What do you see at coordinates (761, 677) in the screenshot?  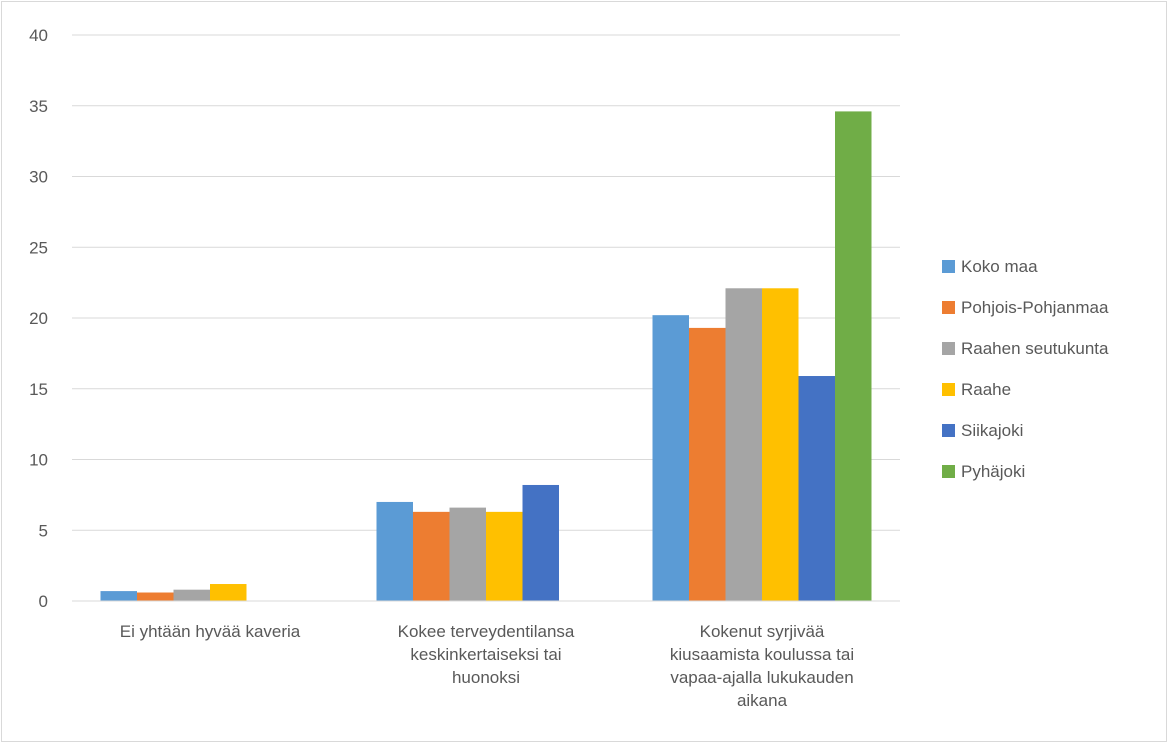 I see `x-tick-label: vapaa-ajalla lukukauden` at bounding box center [761, 677].